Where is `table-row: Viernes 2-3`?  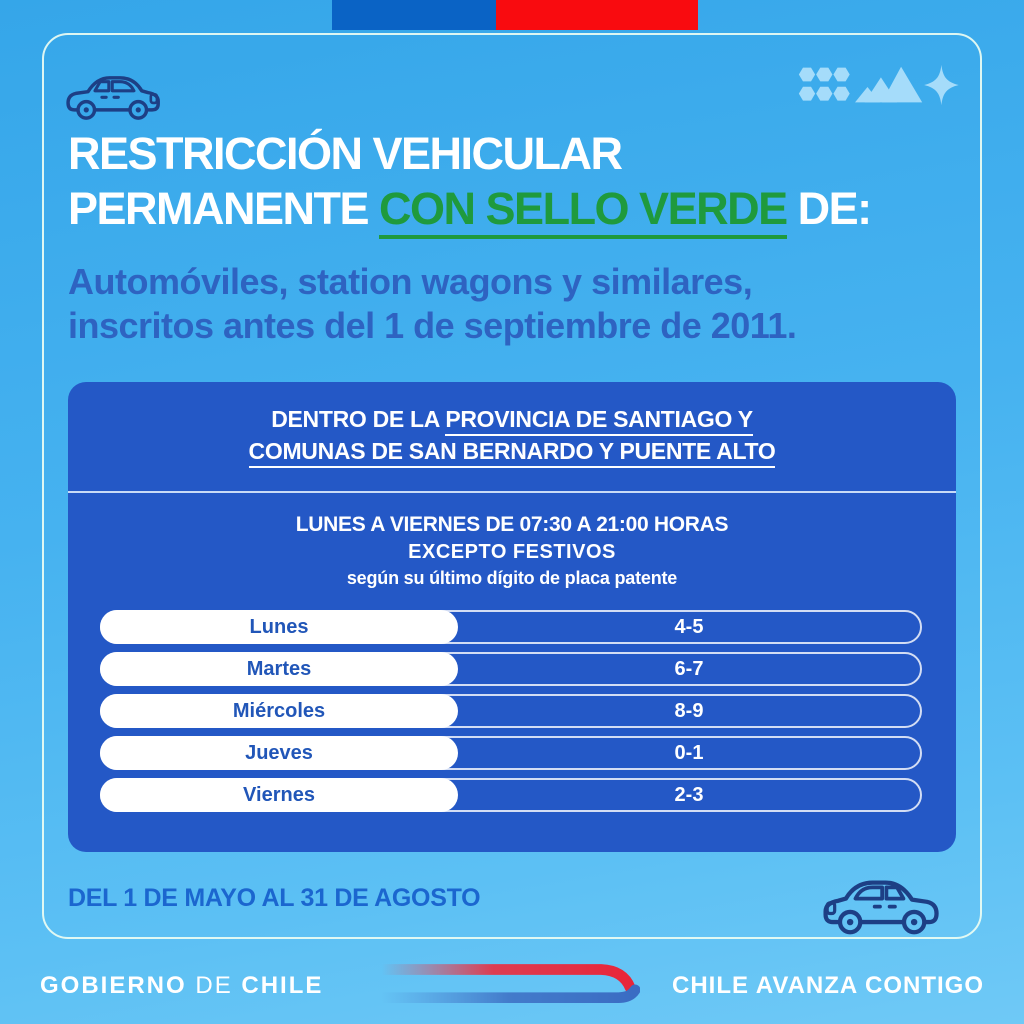
table-row: Viernes 2-3 is located at coordinates (511, 795).